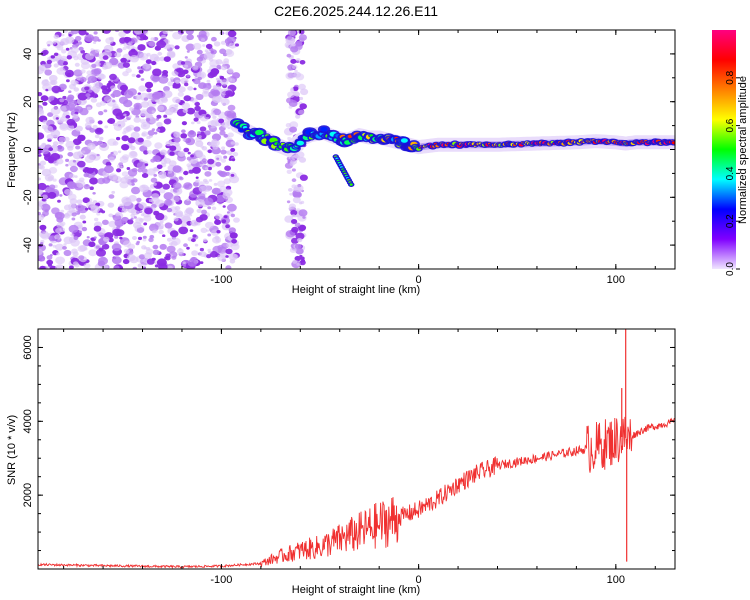 The width and height of the screenshot is (750, 600). Describe the element at coordinates (730, 269) in the screenshot. I see `colorbar-tick-label: 0.0` at that location.